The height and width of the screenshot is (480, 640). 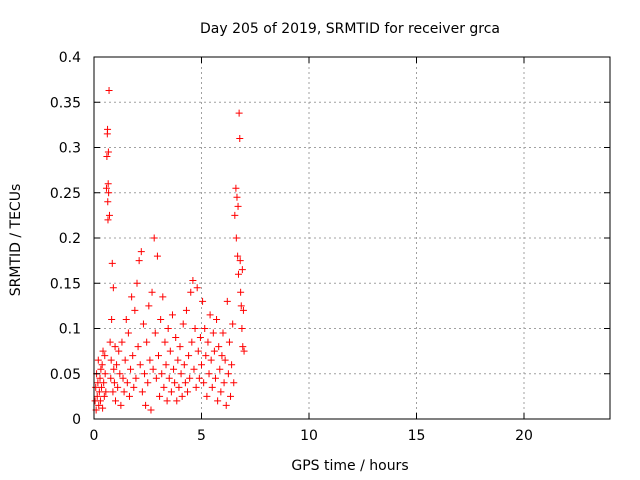 I want to click on x-tick-label: 10, so click(x=309, y=436).